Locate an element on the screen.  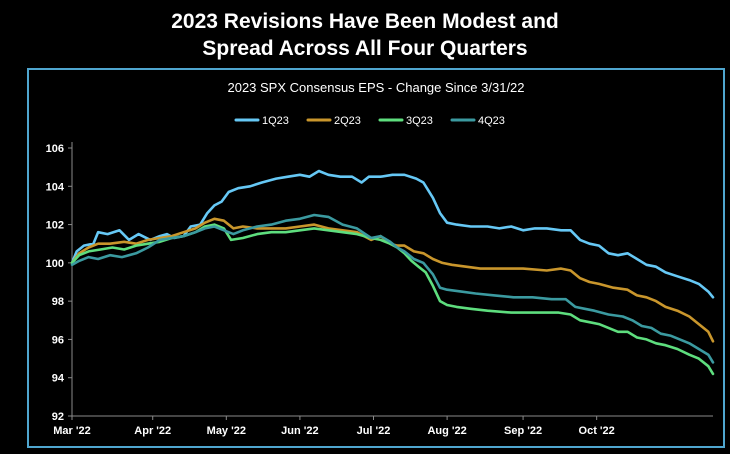
y-tick-label: 96 is located at coordinates (58, 340).